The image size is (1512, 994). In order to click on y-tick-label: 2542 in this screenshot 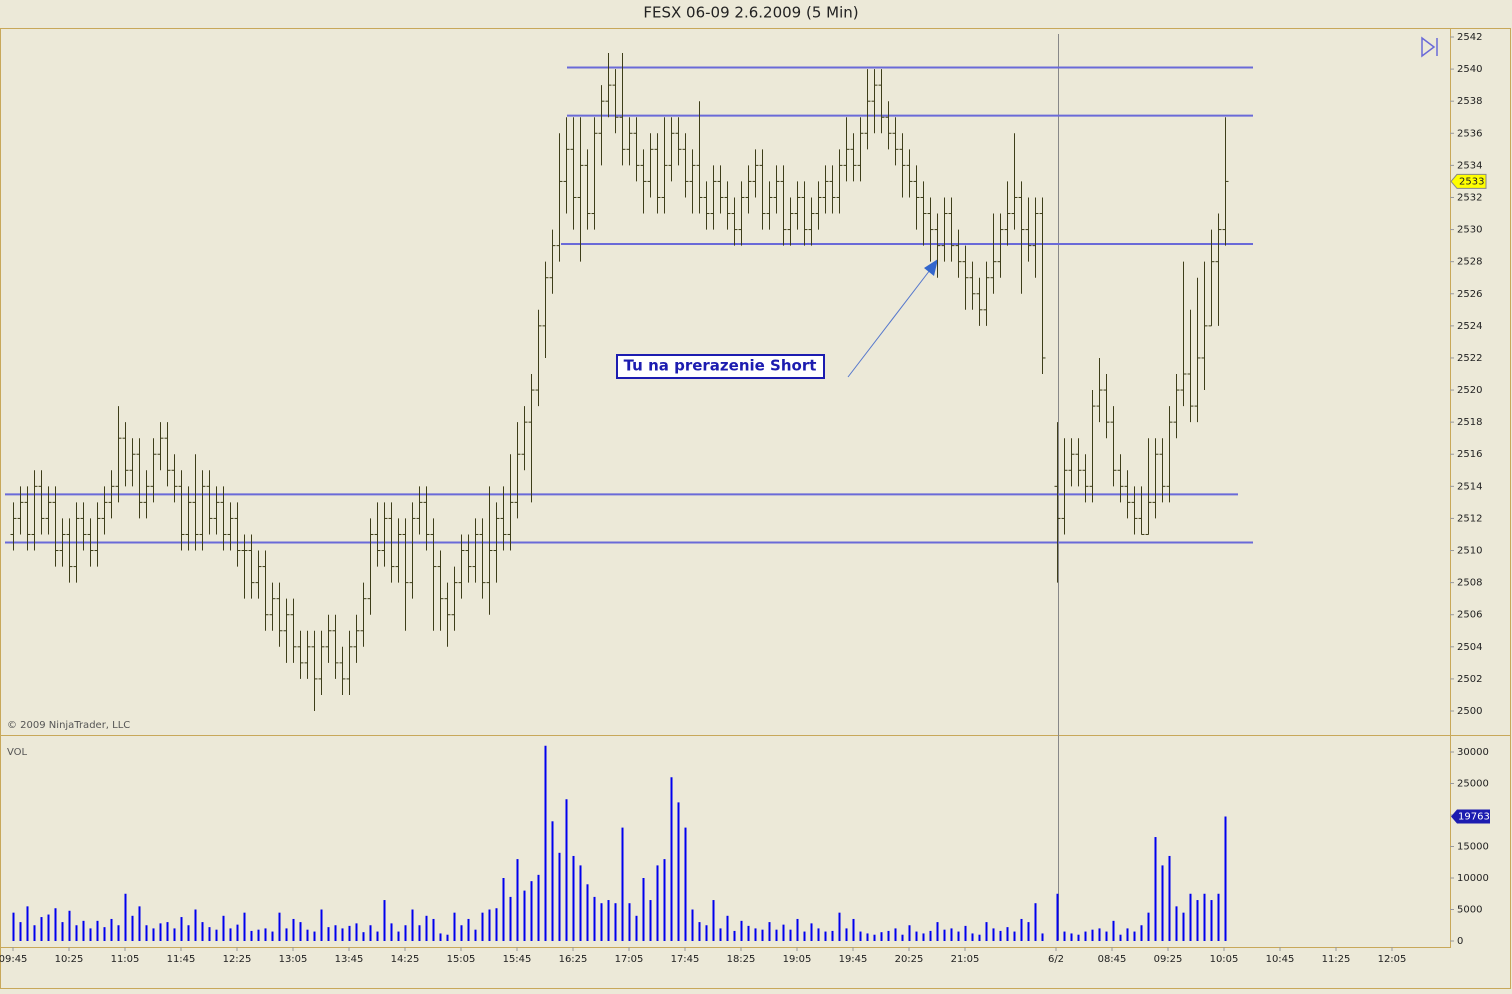, I will do `click(1469, 37)`.